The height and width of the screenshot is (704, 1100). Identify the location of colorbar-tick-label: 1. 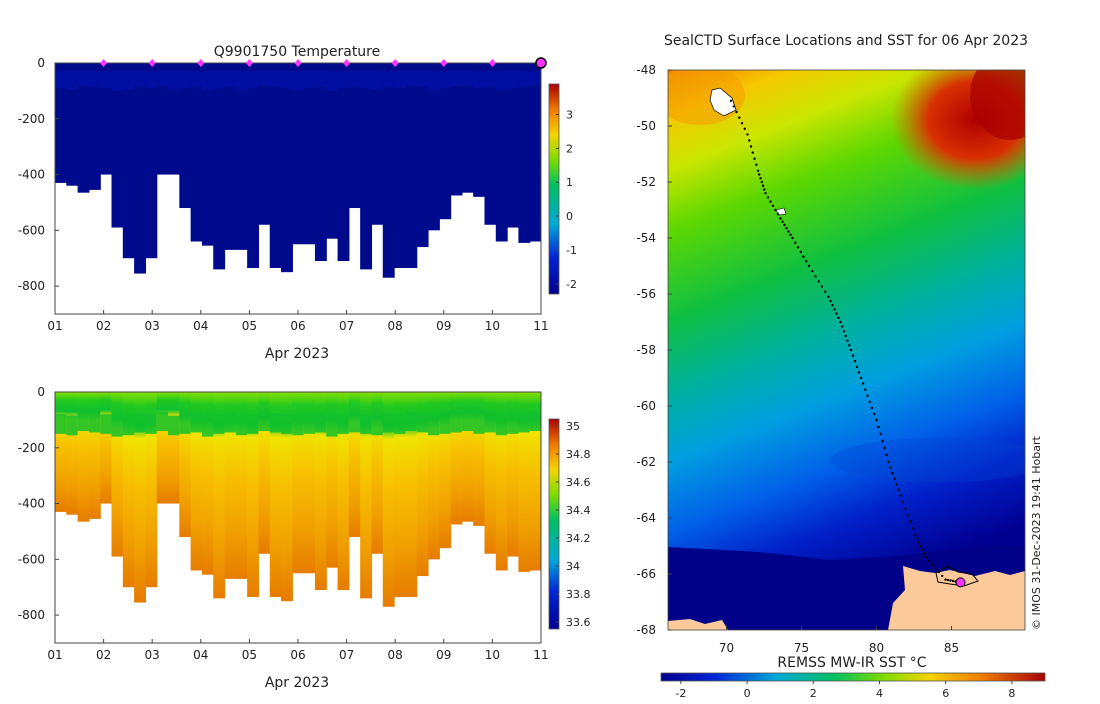
(569, 182).